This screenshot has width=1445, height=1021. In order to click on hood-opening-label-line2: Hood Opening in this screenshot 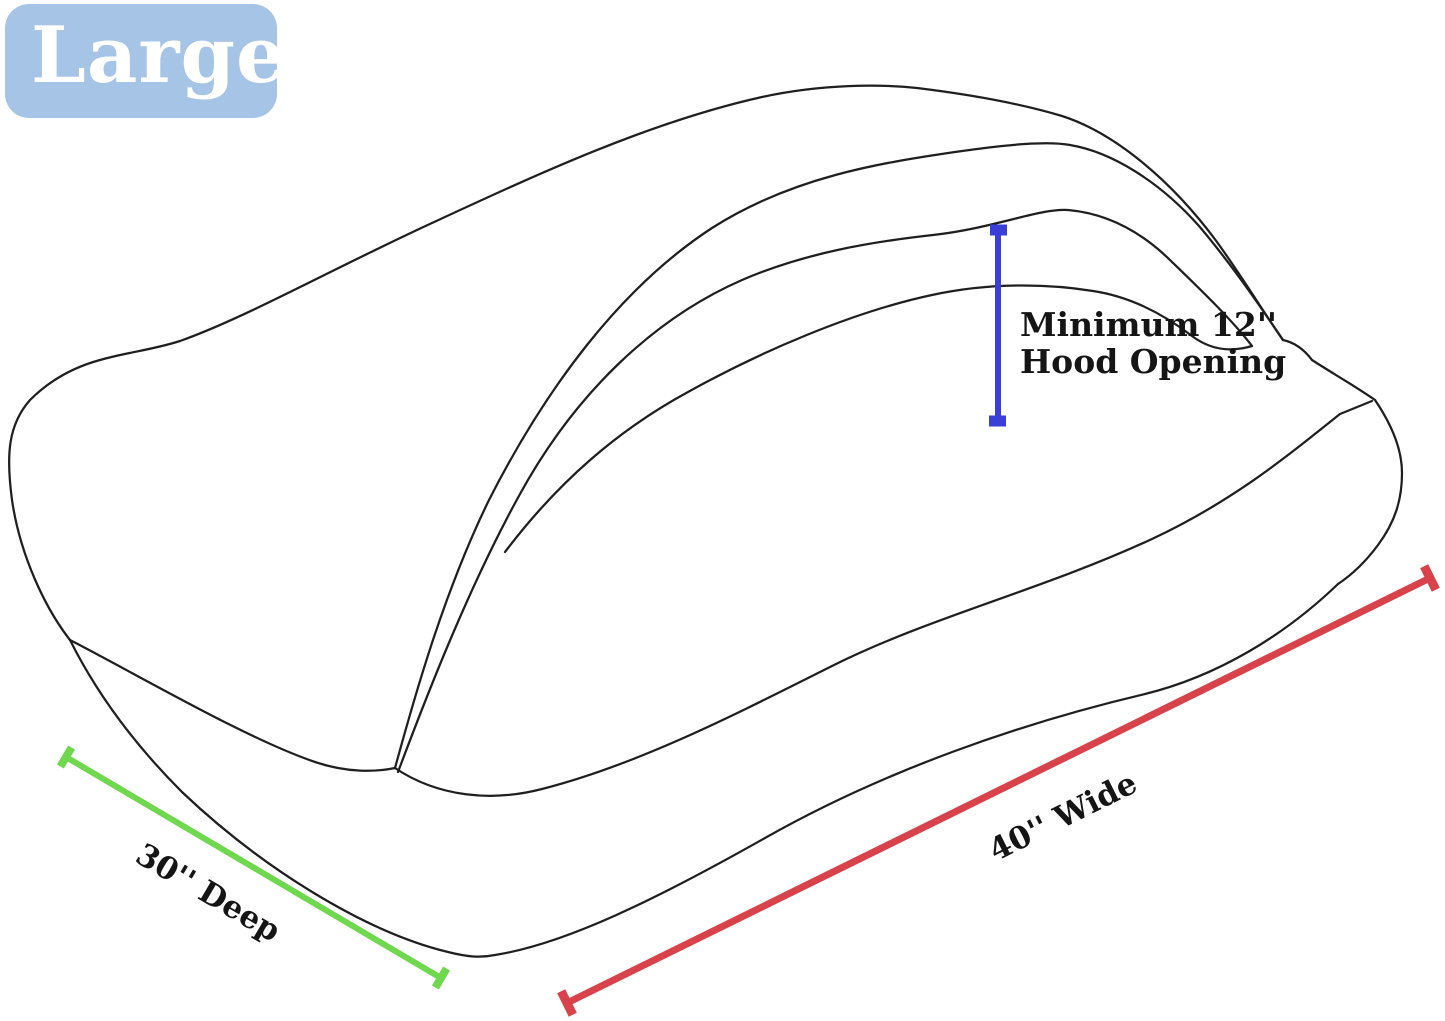, I will do `click(1153, 361)`.